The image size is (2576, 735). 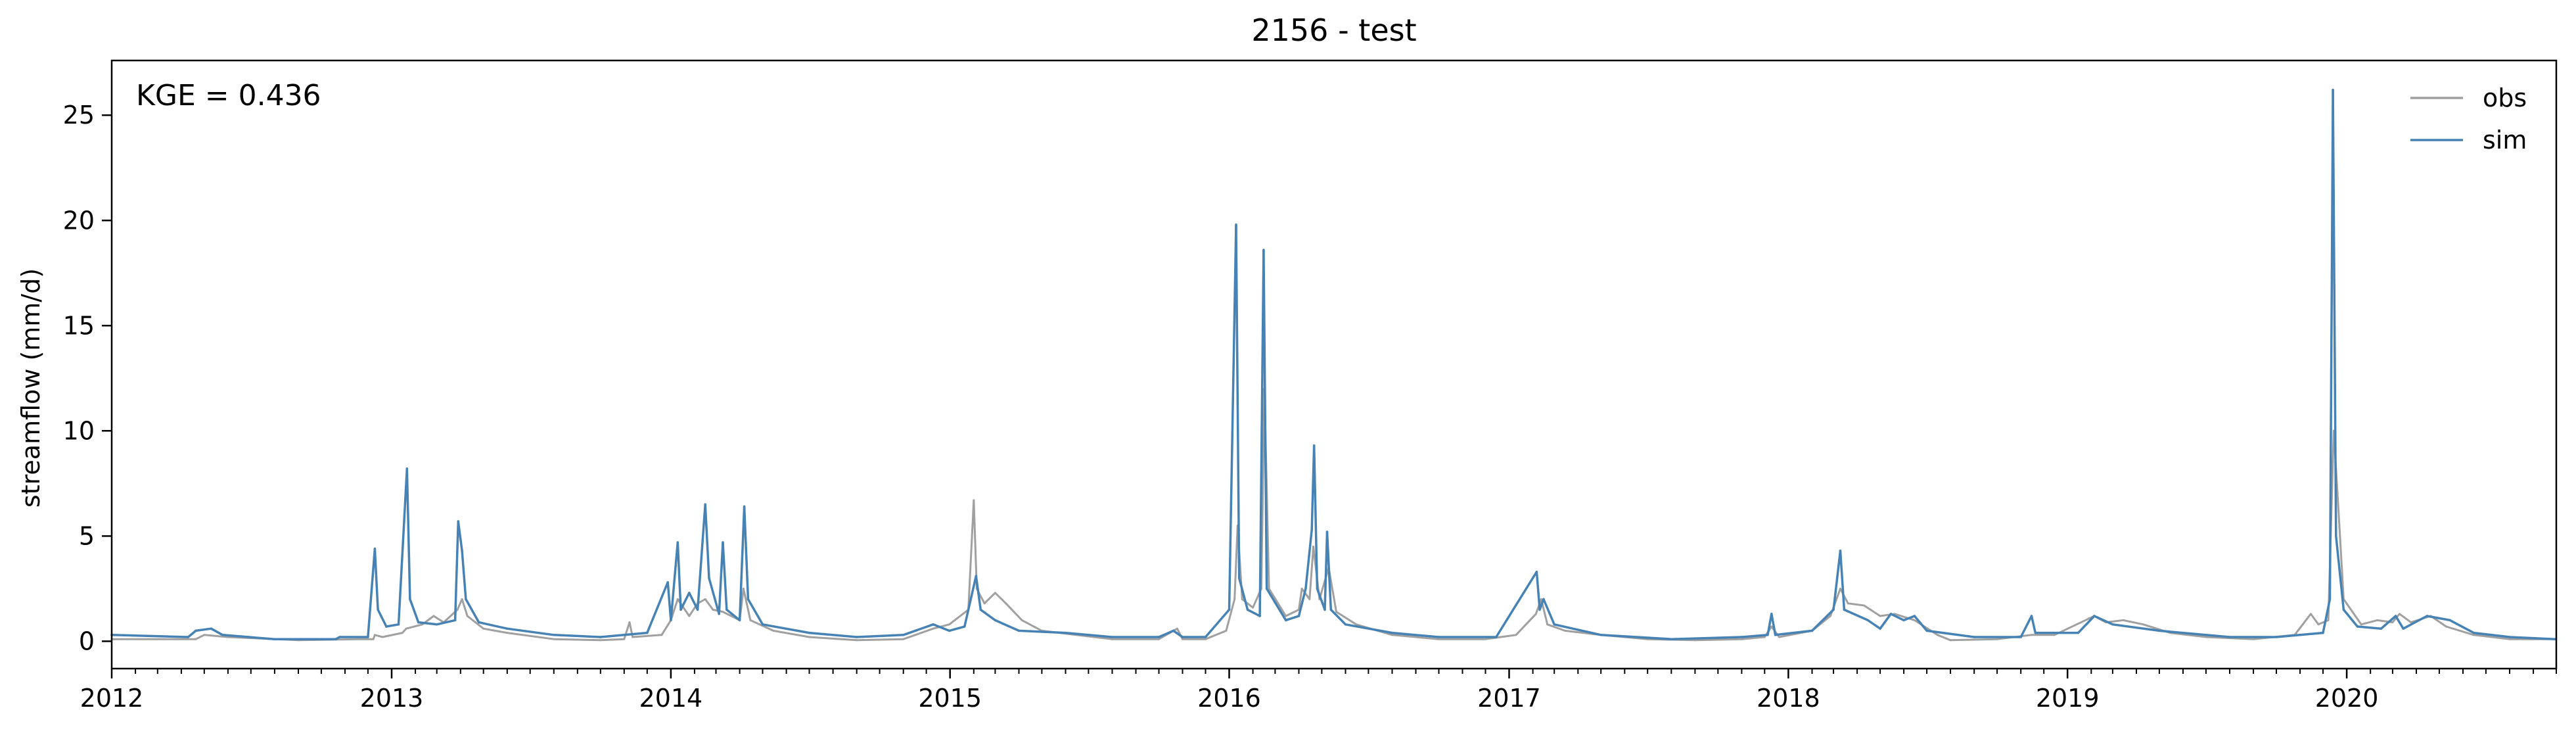 I want to click on y-axis: 0 5 10 15 20 25, so click(x=88, y=378).